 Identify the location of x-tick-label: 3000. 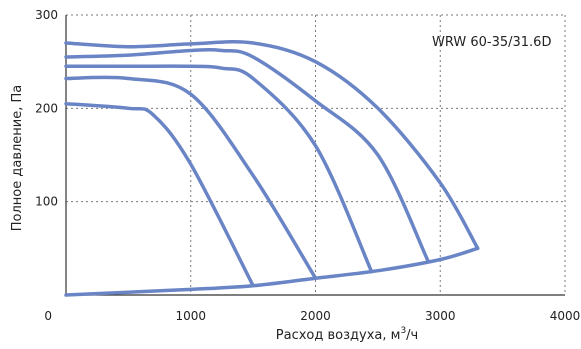
(440, 316).